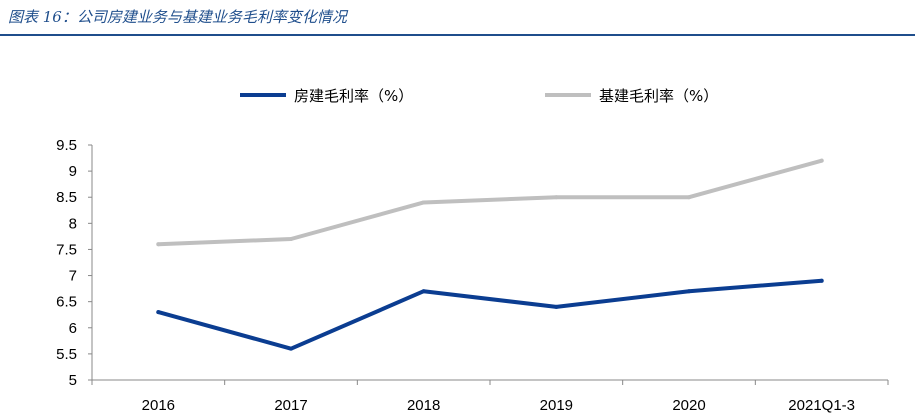 The width and height of the screenshot is (915, 415). I want to click on x-tick-label: 2019, so click(556, 405).